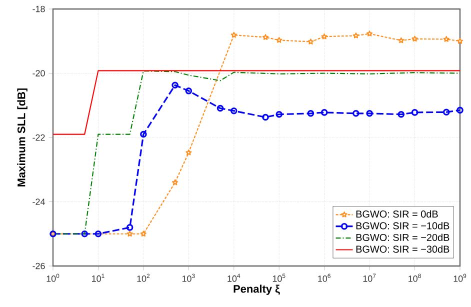 Image resolution: width=471 pixels, height=307 pixels. I want to click on y-tick-label: -22, so click(38, 137).